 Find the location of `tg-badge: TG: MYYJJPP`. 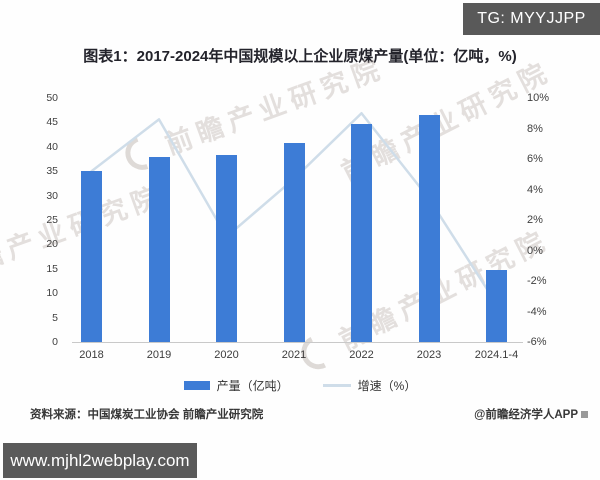

tg-badge: TG: MYYJJPP is located at coordinates (531, 19).